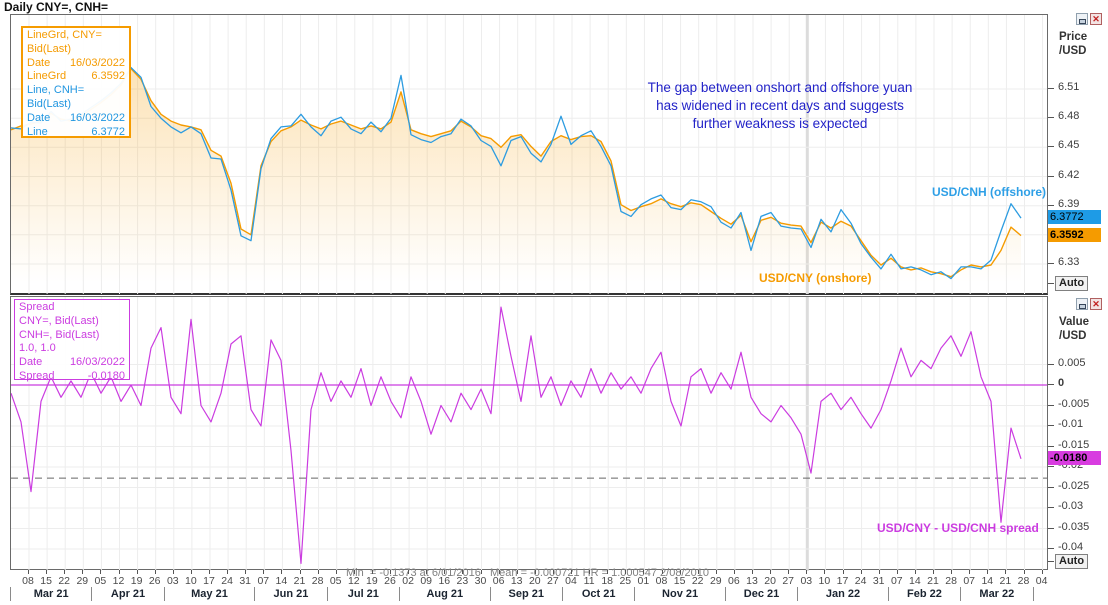  Describe the element at coordinates (59, 334) in the screenshot. I see `legend-input2: CNH=, Bid(Last)` at that location.